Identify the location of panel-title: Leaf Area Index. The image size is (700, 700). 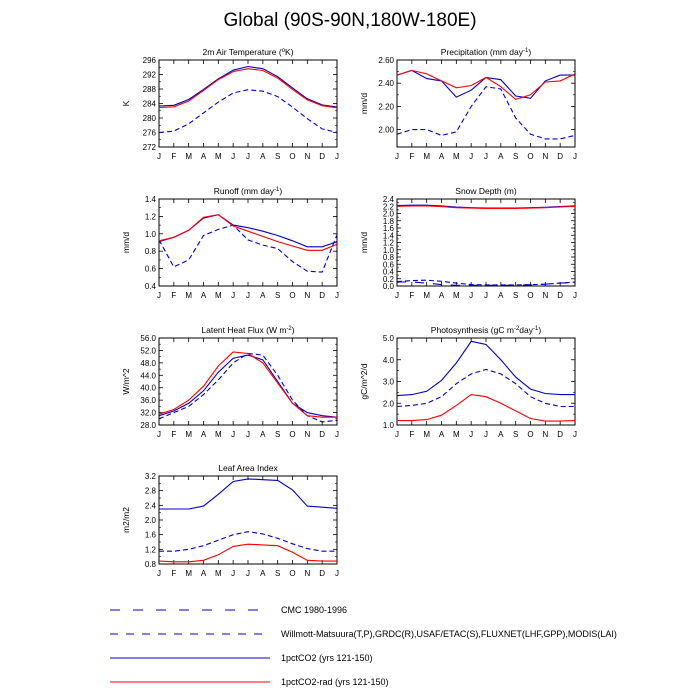
(248, 468).